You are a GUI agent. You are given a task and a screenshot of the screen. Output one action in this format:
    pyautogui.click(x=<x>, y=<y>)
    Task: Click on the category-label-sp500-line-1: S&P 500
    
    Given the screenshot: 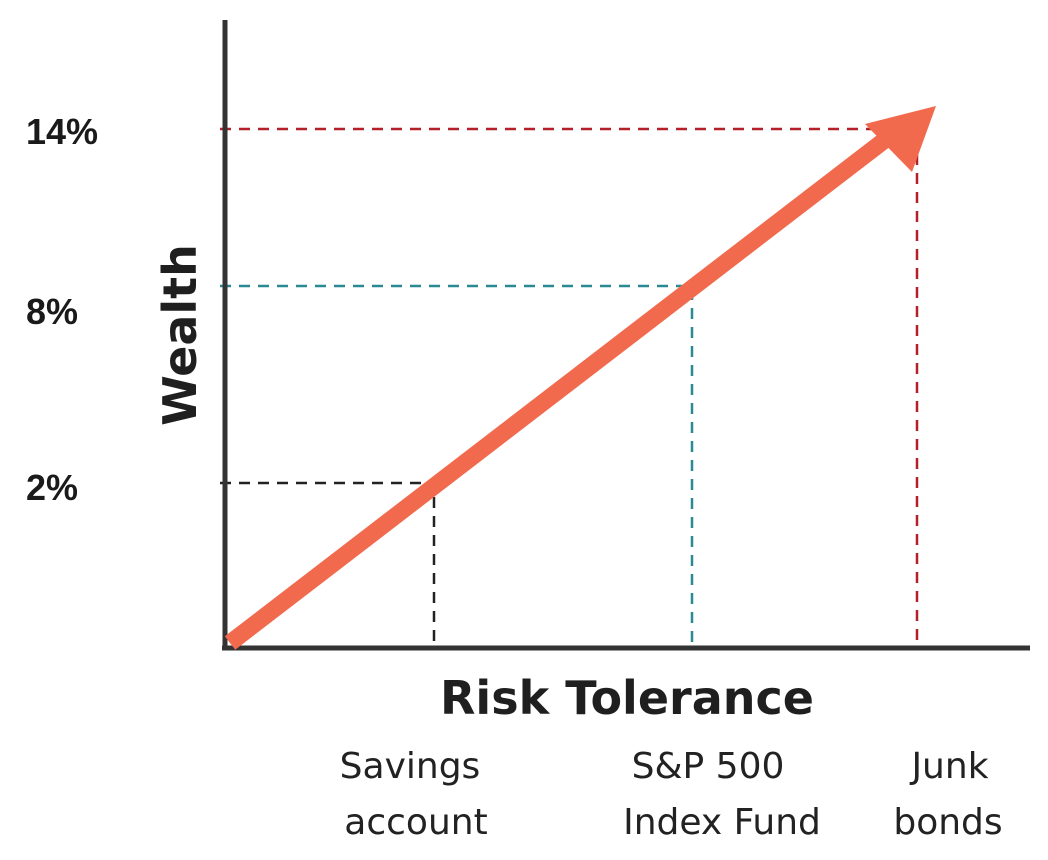 What is the action you would take?
    pyautogui.click(x=708, y=766)
    